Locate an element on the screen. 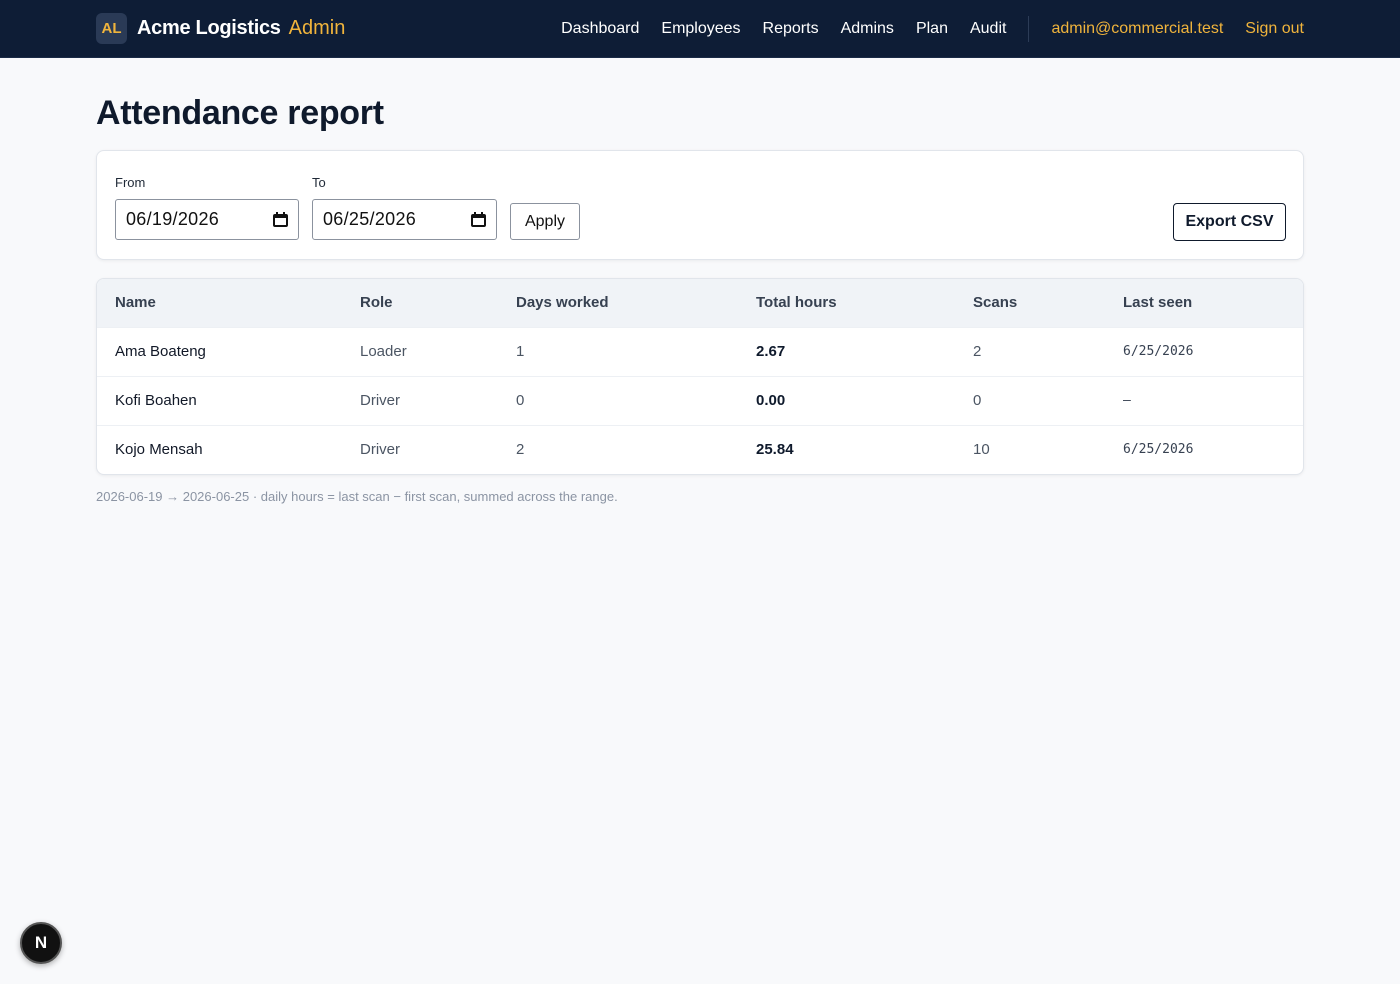 The width and height of the screenshot is (1400, 984). col-total-hours: Total hours is located at coordinates (796, 303).